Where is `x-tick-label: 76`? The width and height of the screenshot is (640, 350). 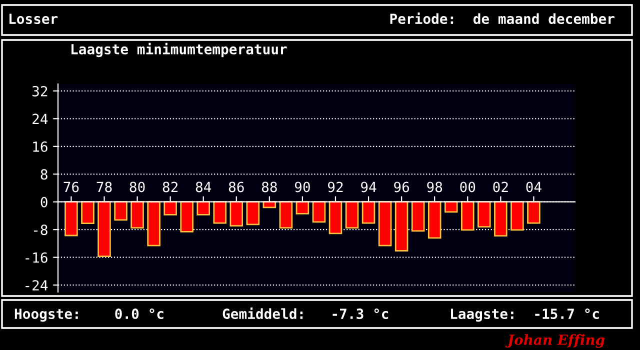
x-tick-label: 76 is located at coordinates (71, 187).